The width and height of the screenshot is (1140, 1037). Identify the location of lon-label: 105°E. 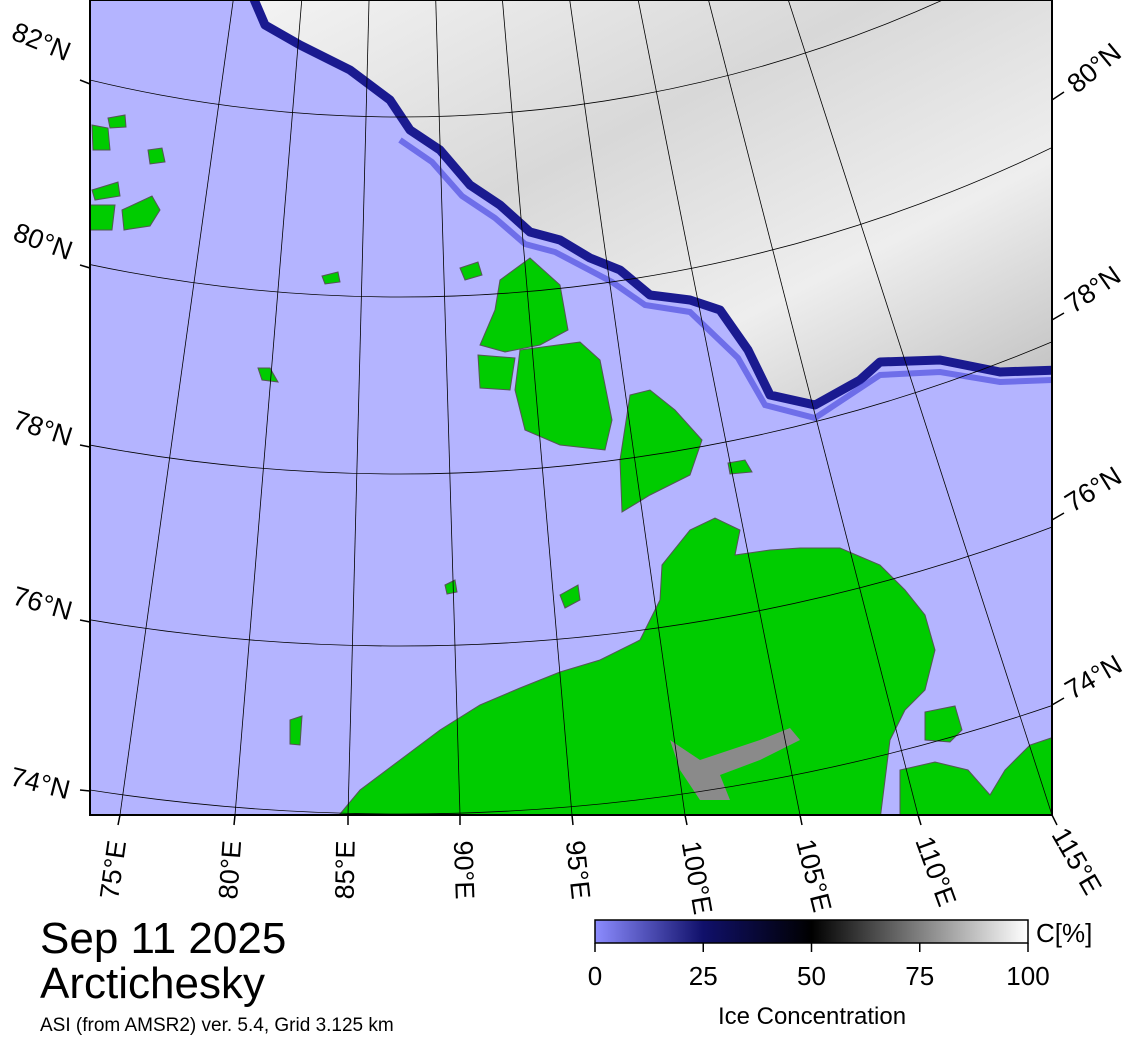
(813, 875).